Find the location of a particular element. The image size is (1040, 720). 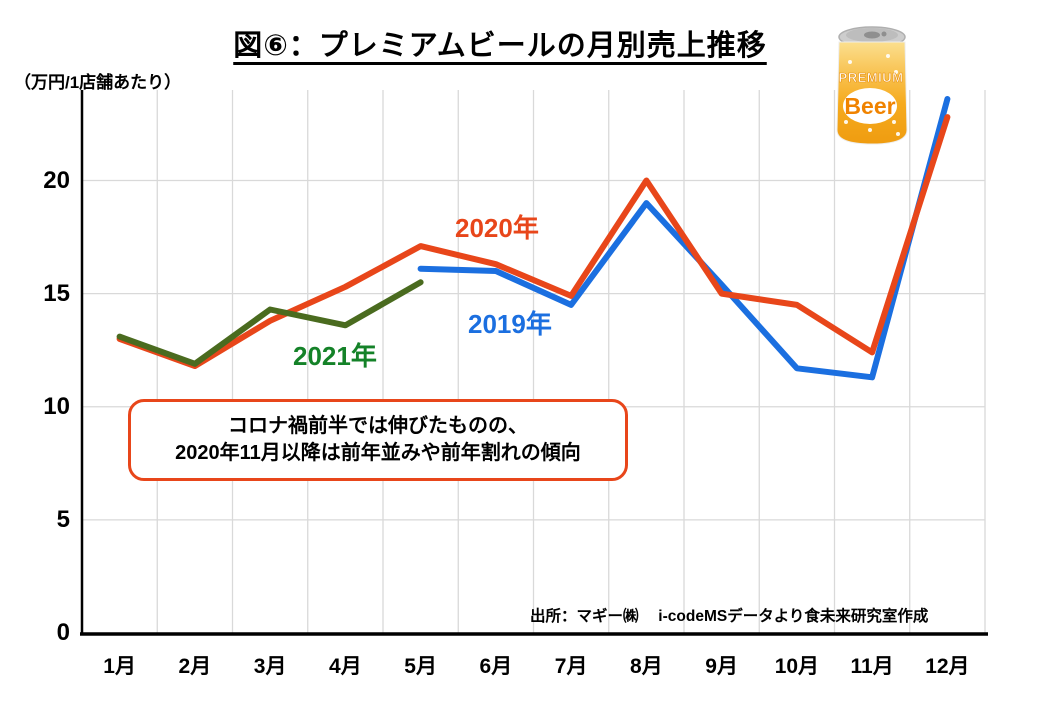

series-label-2019: 2019年 is located at coordinates (510, 324).